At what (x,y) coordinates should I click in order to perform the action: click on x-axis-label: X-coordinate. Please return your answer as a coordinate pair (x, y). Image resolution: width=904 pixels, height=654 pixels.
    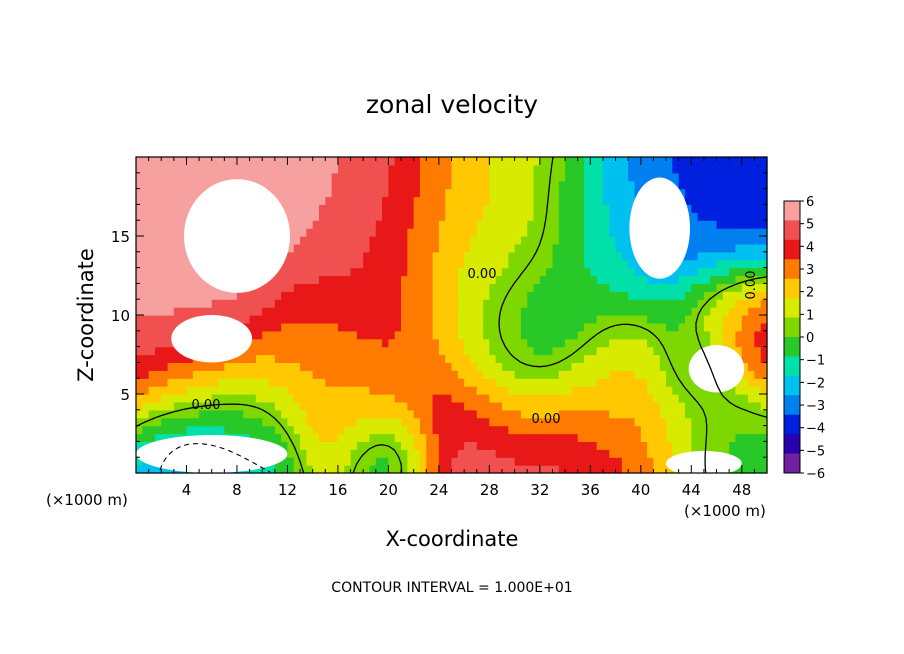
    Looking at the image, I should click on (452, 539).